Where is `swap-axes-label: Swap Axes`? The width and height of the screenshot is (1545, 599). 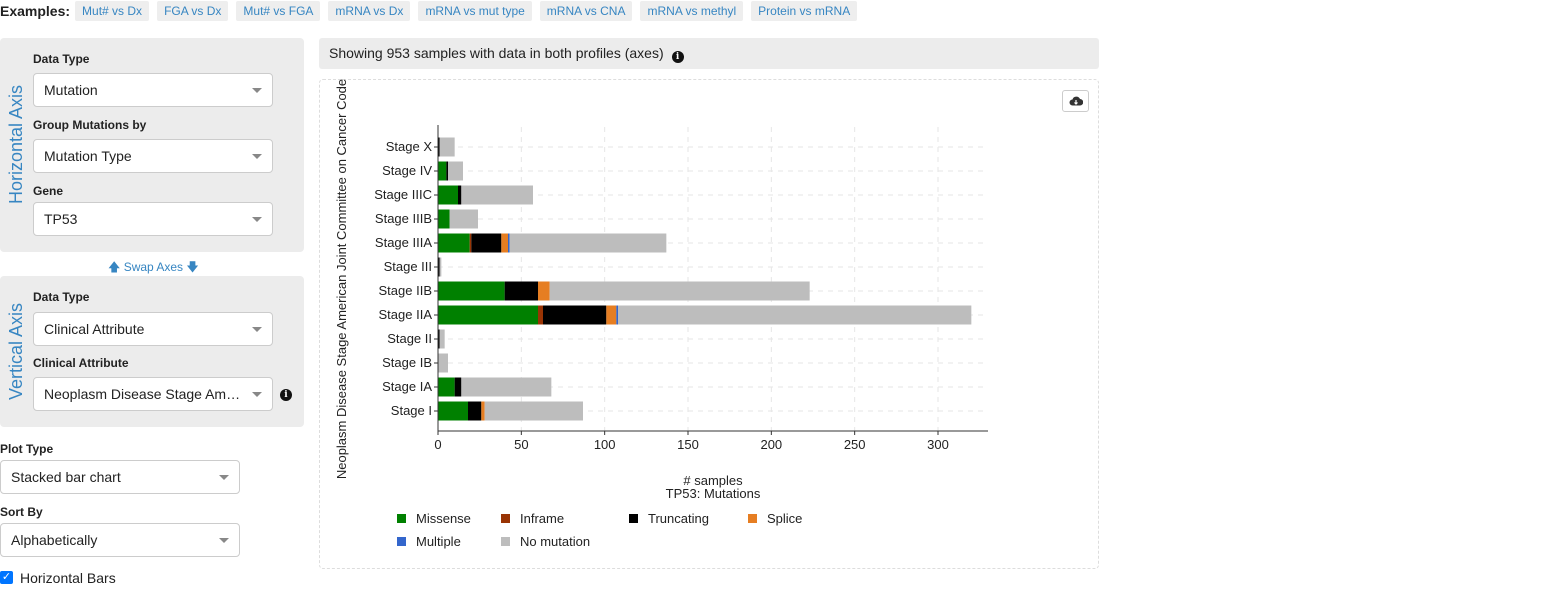
swap-axes-label: Swap Axes is located at coordinates (153, 267).